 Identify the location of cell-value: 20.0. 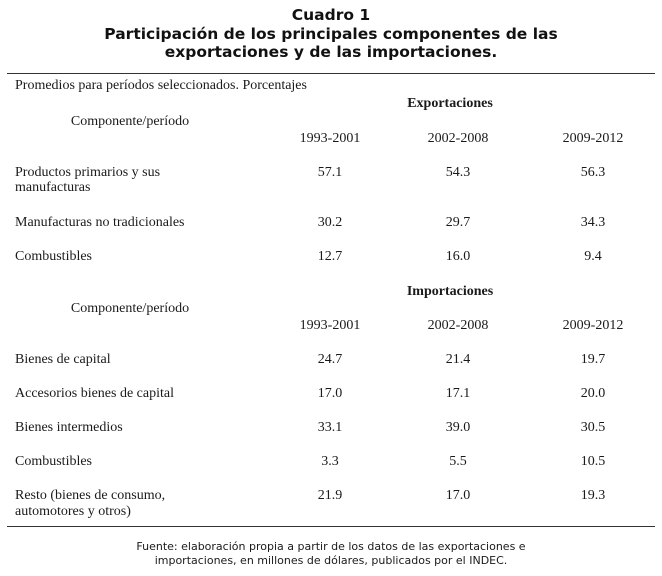
(593, 393).